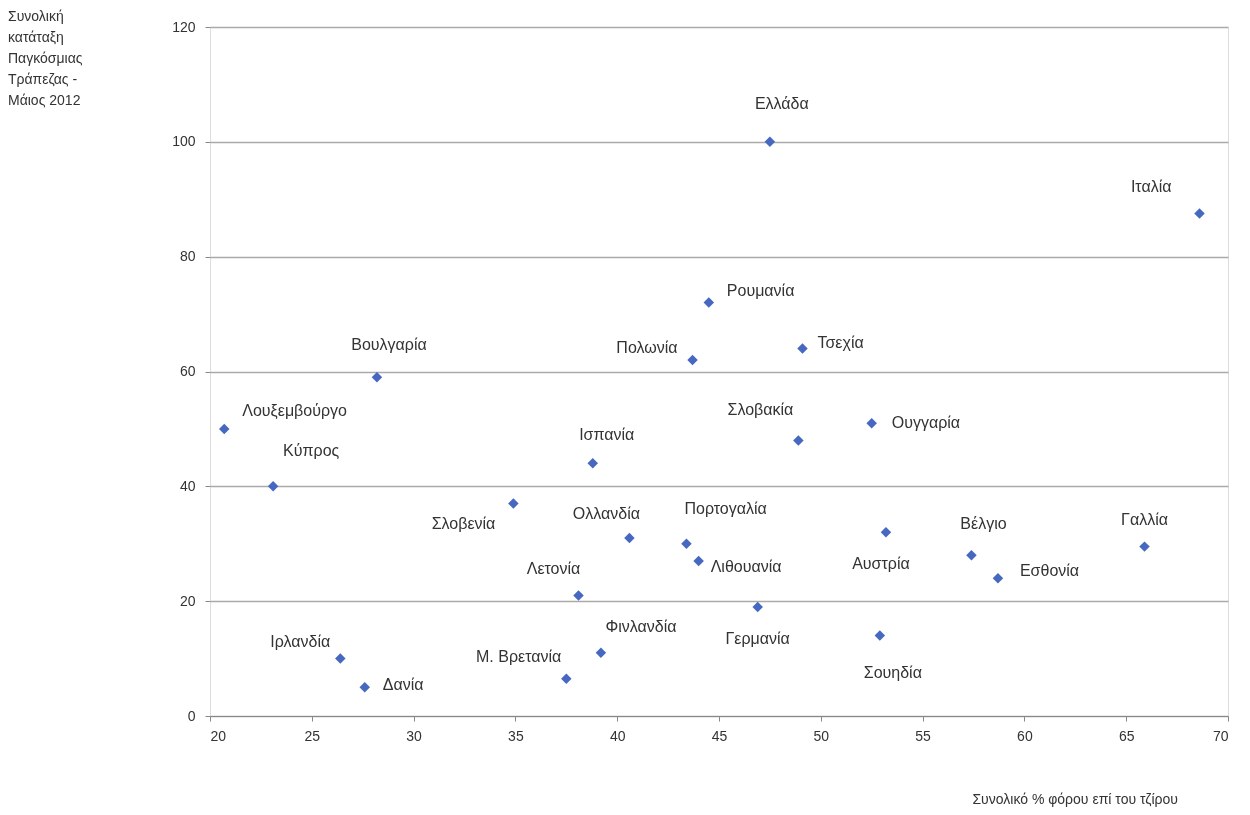 This screenshot has height=815, width=1250. I want to click on y-tick-label: 0, so click(191, 715).